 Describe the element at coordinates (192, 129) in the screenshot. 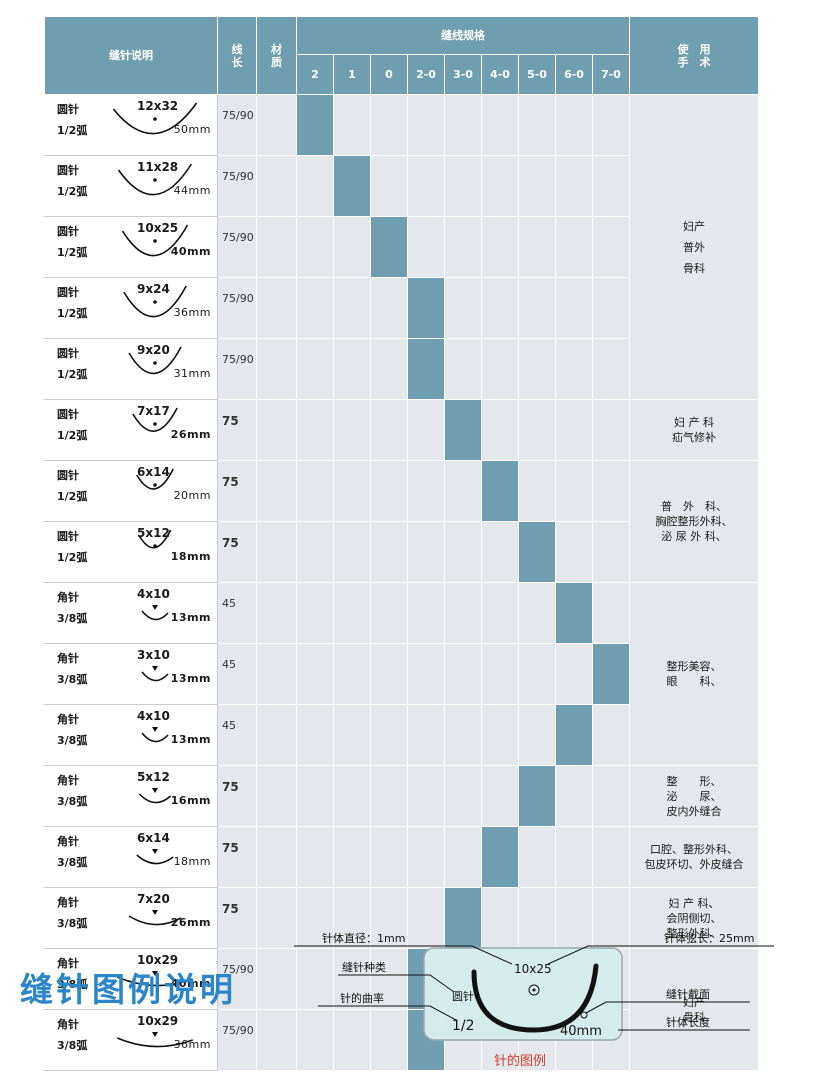

I see `needle-chord-length: 50mm` at that location.